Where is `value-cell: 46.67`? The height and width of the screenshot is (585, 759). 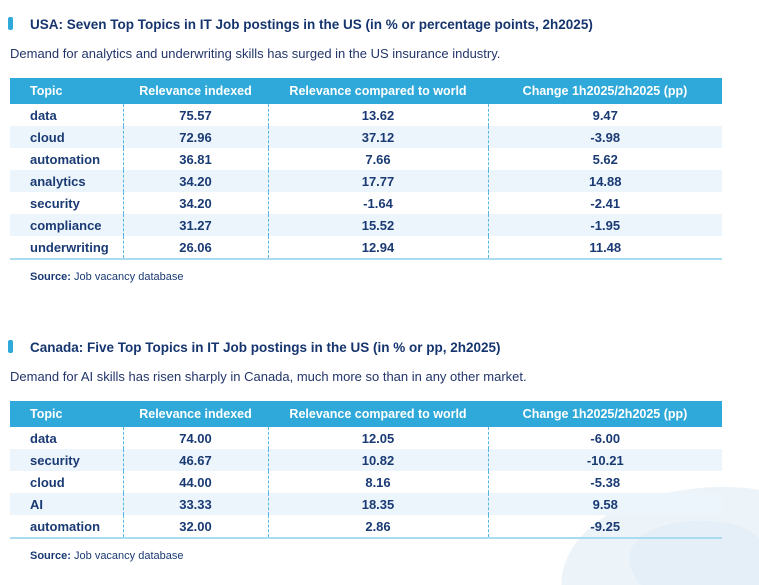 value-cell: 46.67 is located at coordinates (195, 460).